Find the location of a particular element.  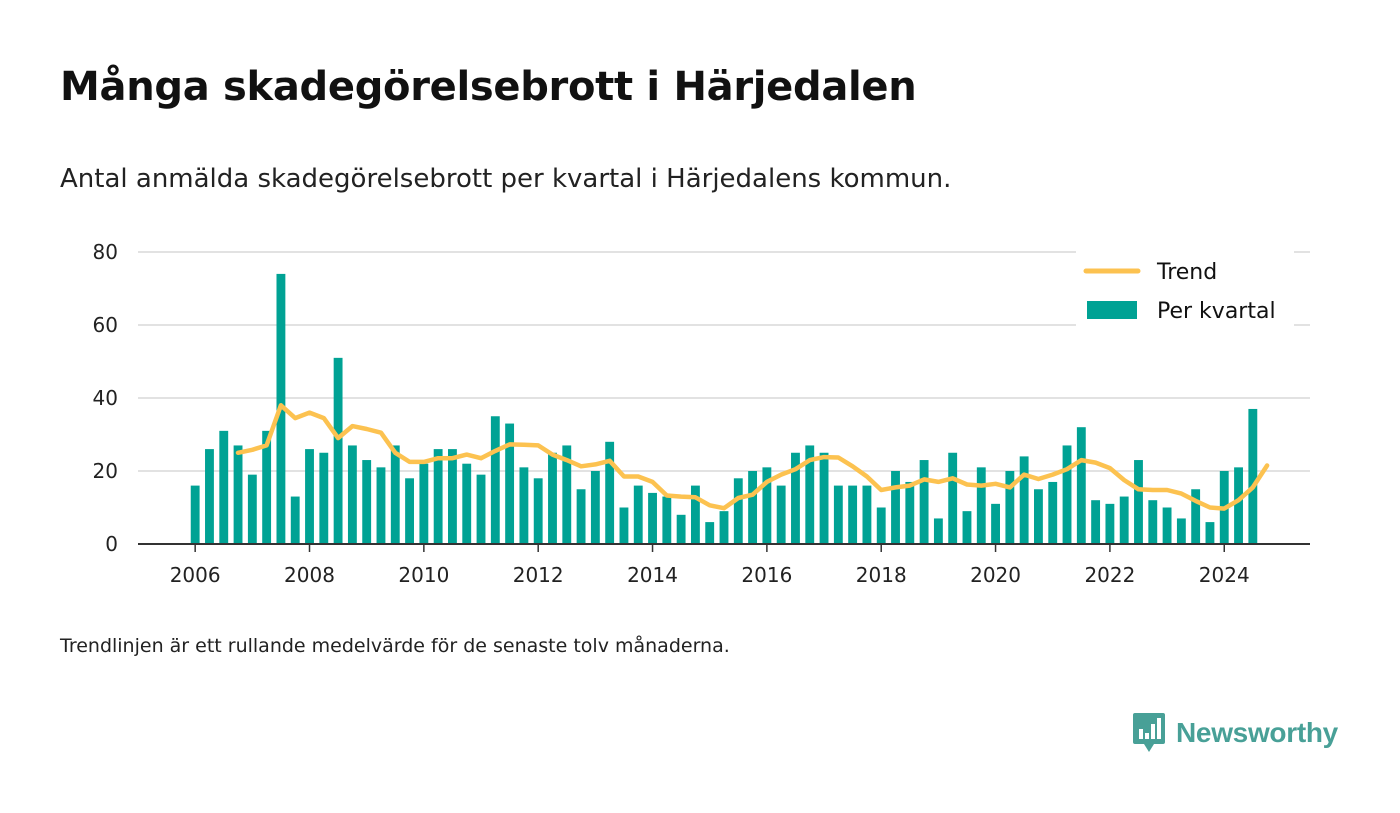

trend-series is located at coordinates (752, 457).